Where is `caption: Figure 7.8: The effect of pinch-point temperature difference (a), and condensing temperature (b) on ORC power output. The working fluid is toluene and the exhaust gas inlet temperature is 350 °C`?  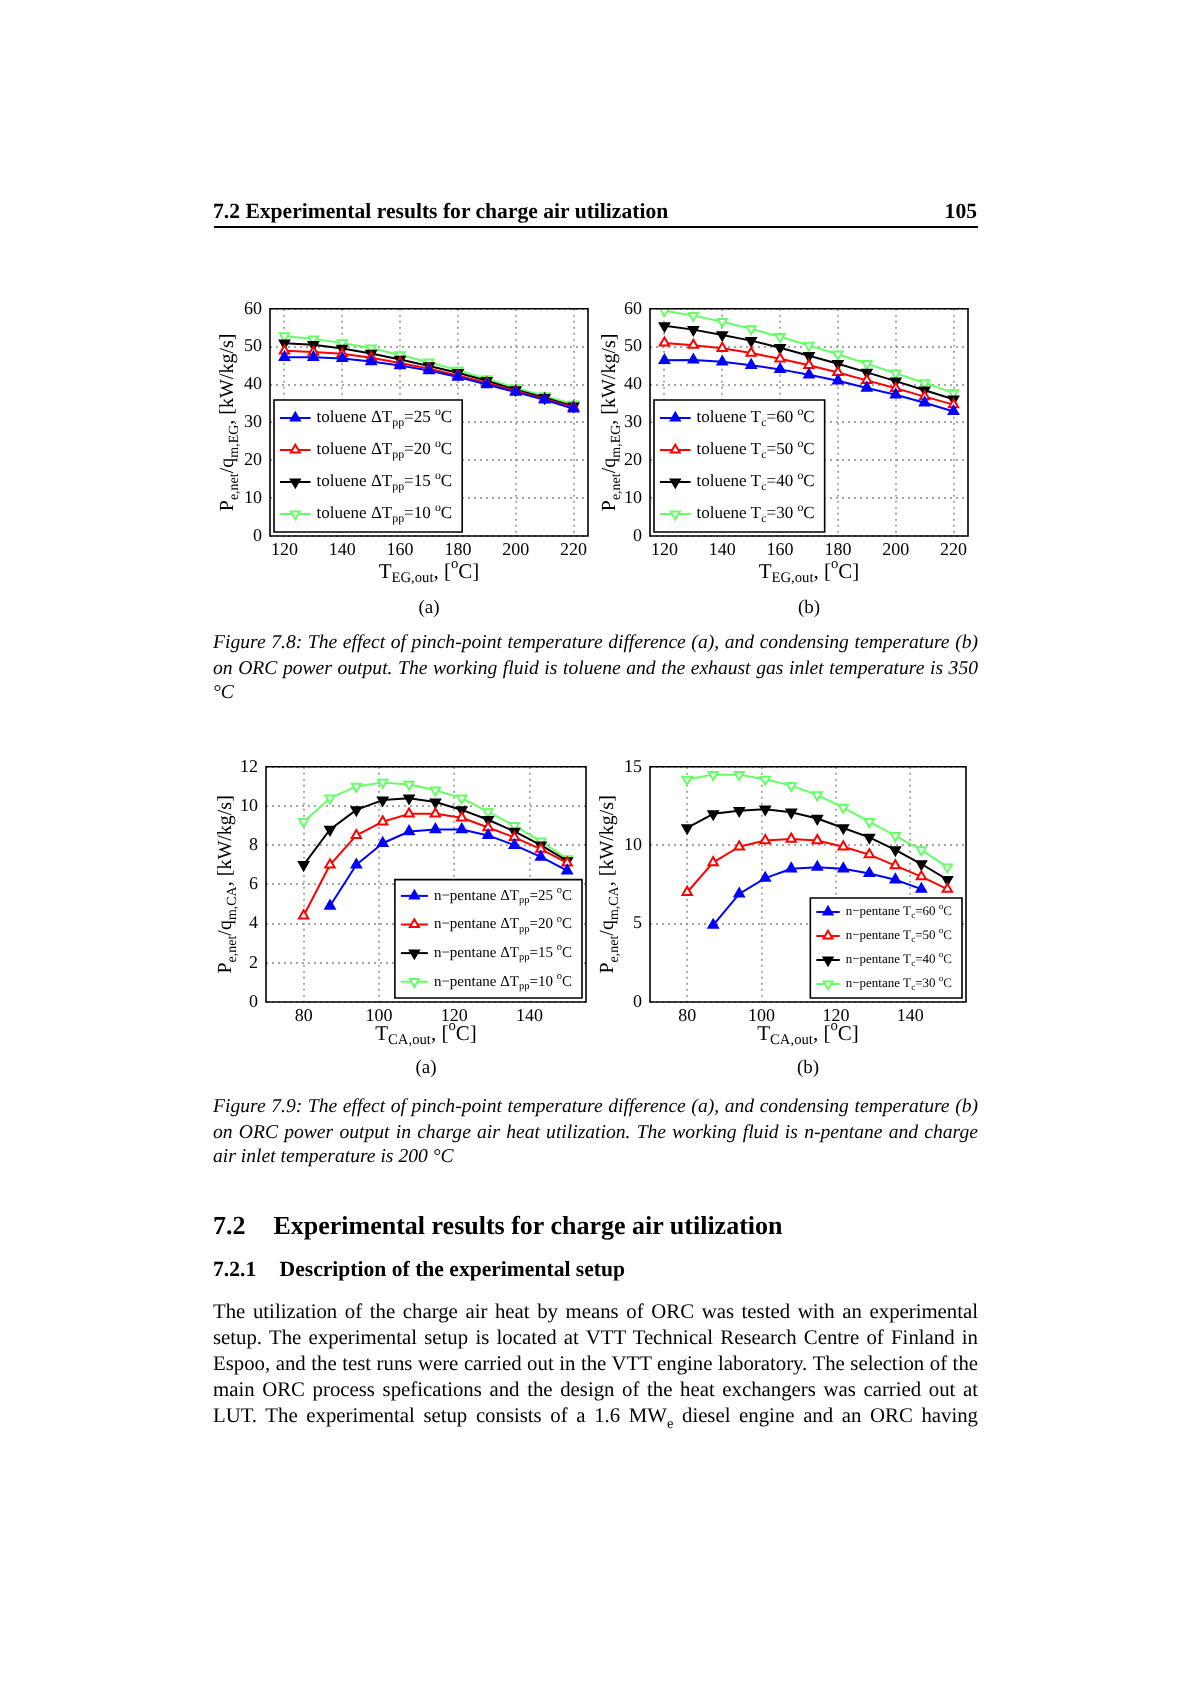 caption: Figure 7.8: The effect of pinch-point temperature difference (a), and condensing temperature (b) on ORC power output. The working fluid is toluene and the exhaust gas inlet temperature is 350 °C is located at coordinates (595, 669).